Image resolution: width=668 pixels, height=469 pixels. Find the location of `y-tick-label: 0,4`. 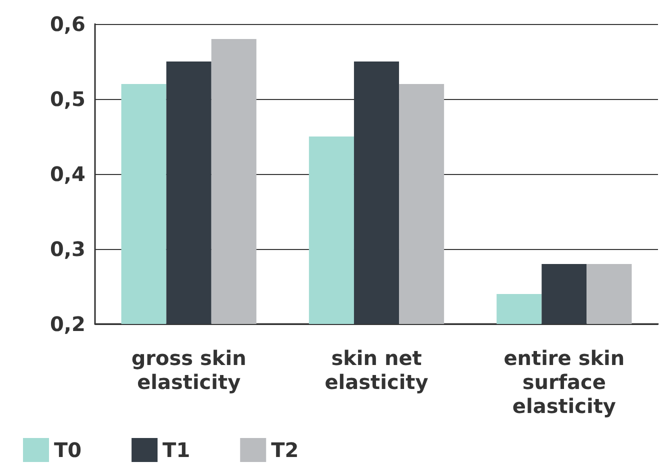

y-tick-label: 0,4 is located at coordinates (68, 174).